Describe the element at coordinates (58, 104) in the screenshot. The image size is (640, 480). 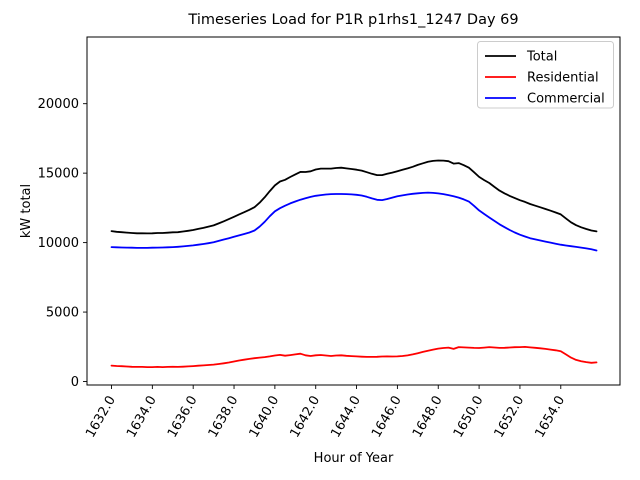
I see `y-tick-label: 20000` at that location.